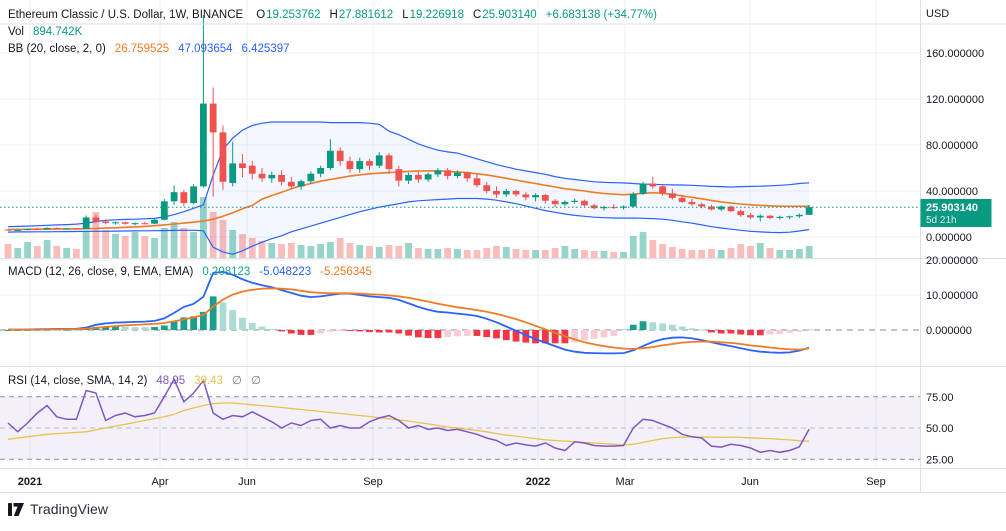  Describe the element at coordinates (452, 482) in the screenshot. I see `time-scale: 2021 Apr Jun Sep 2022 Mar Jun Sep` at that location.